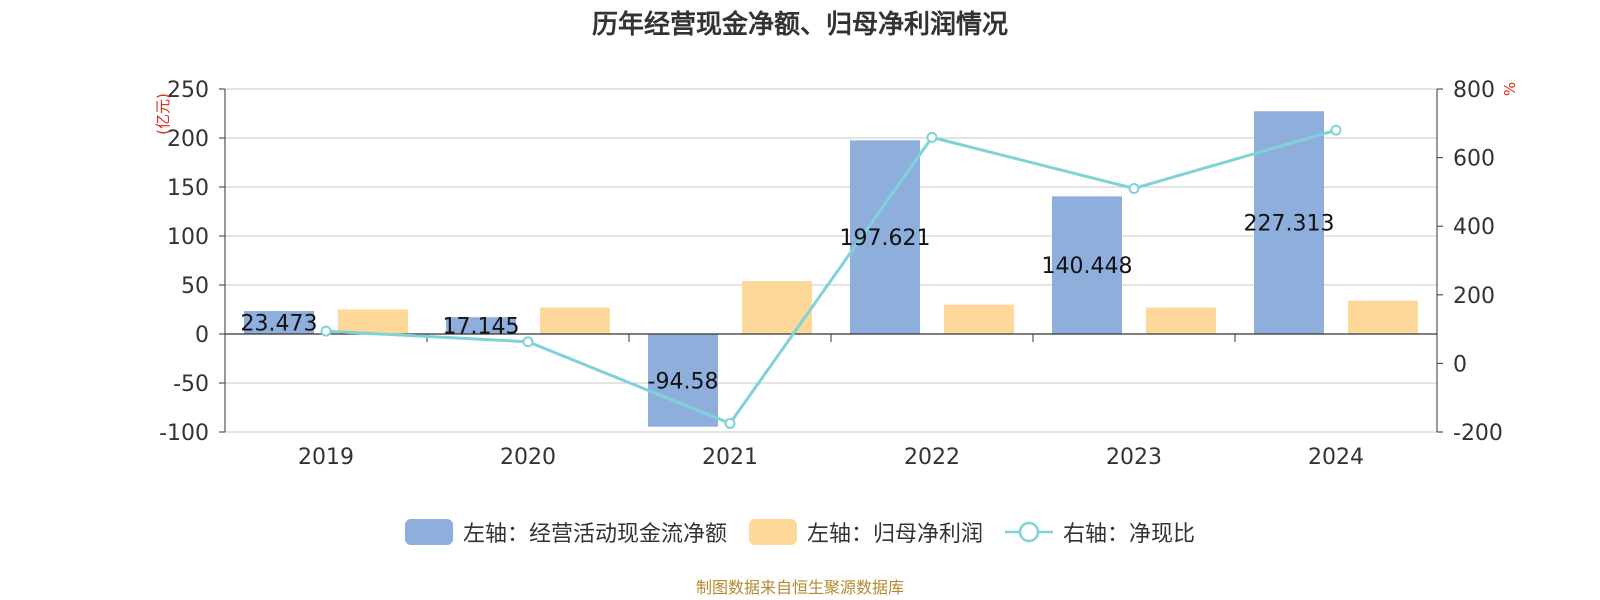 This screenshot has width=1600, height=600. I want to click on x-axis-tick-label: 2020, so click(528, 457).